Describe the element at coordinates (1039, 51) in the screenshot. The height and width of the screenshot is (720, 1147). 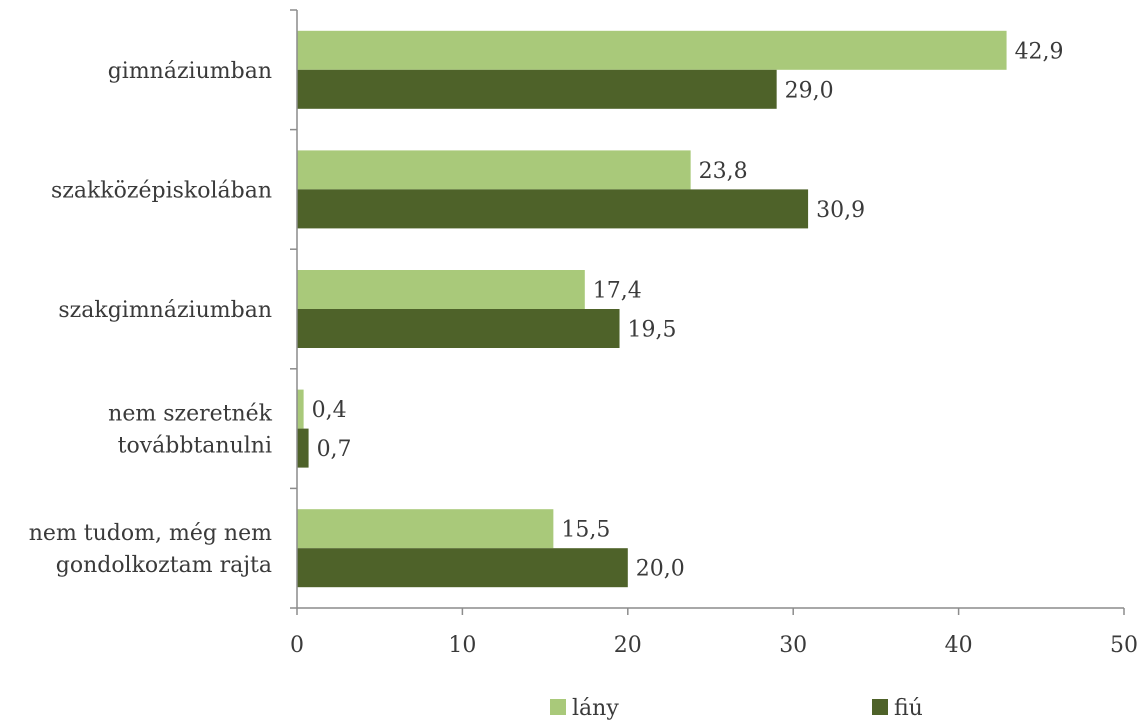
I see `data-label-lany-0: 42,9` at that location.